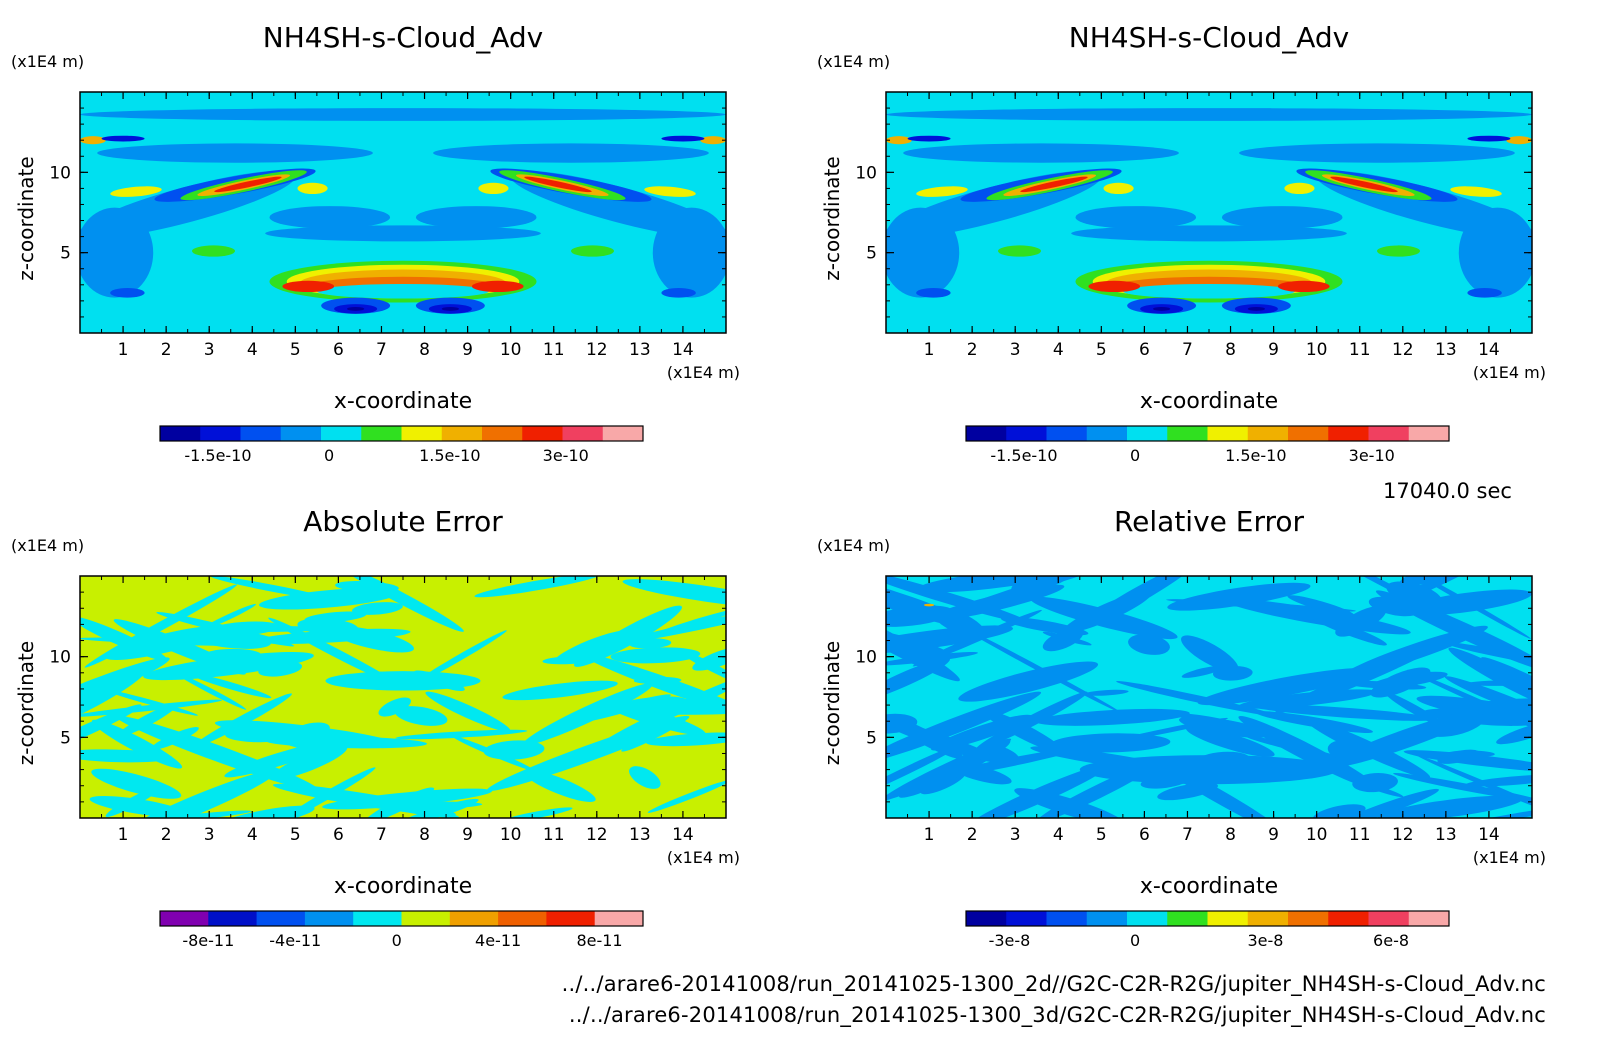  Describe the element at coordinates (832, 703) in the screenshot. I see `y-axis-label: z-coordinate` at that location.